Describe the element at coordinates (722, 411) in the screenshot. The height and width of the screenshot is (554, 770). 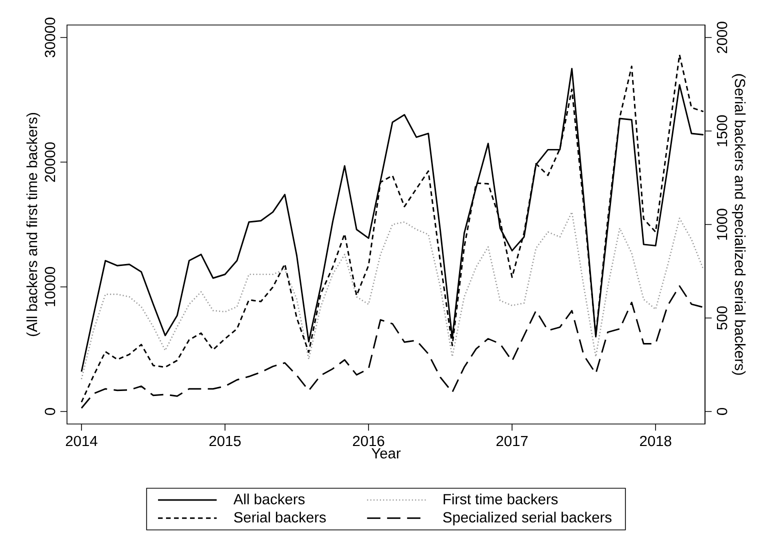
I see `y2-tick-label: 0` at that location.